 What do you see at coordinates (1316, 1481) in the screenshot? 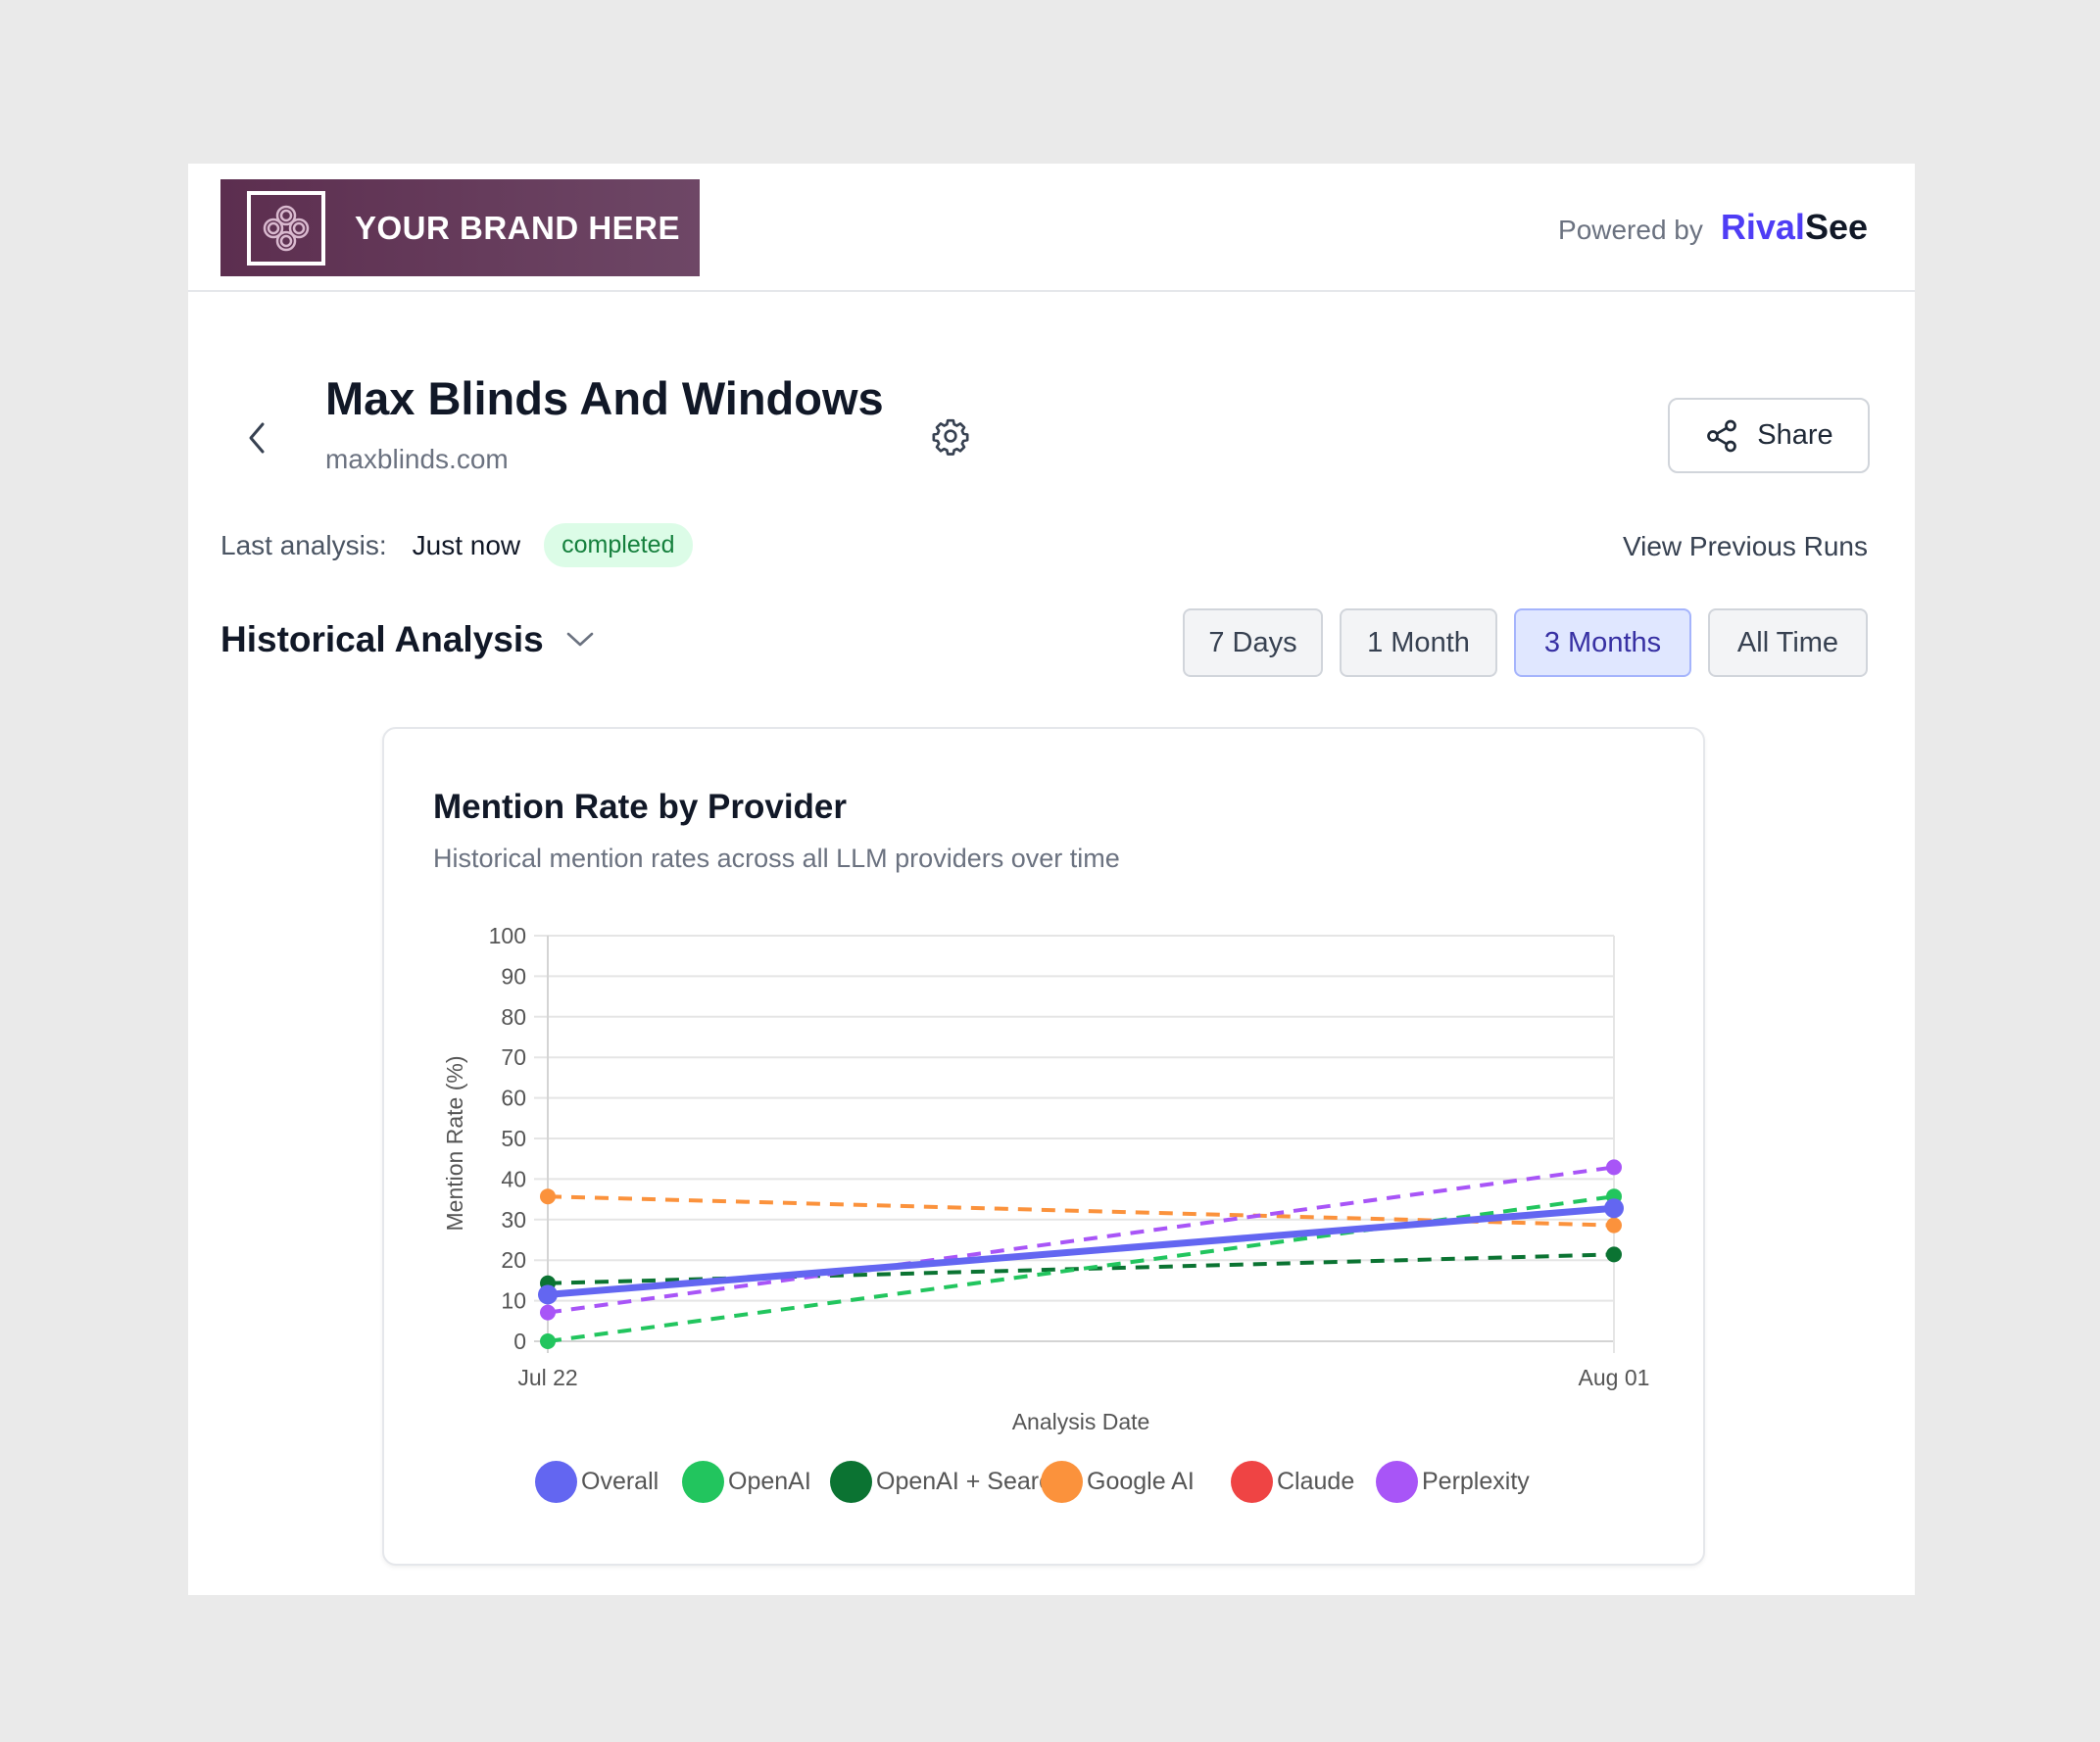
I see `legend-label: Claude` at bounding box center [1316, 1481].